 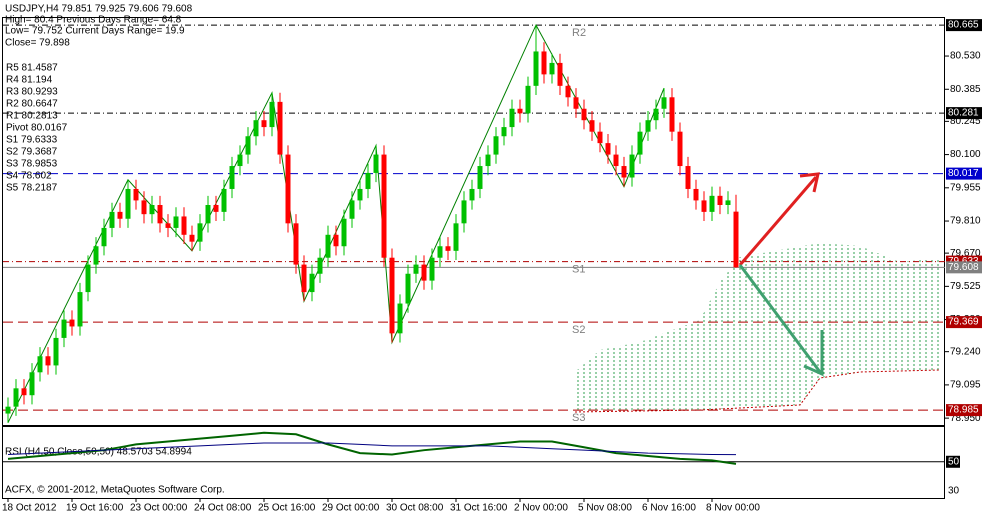 I want to click on y-tick-label: 79.095, so click(x=965, y=385).